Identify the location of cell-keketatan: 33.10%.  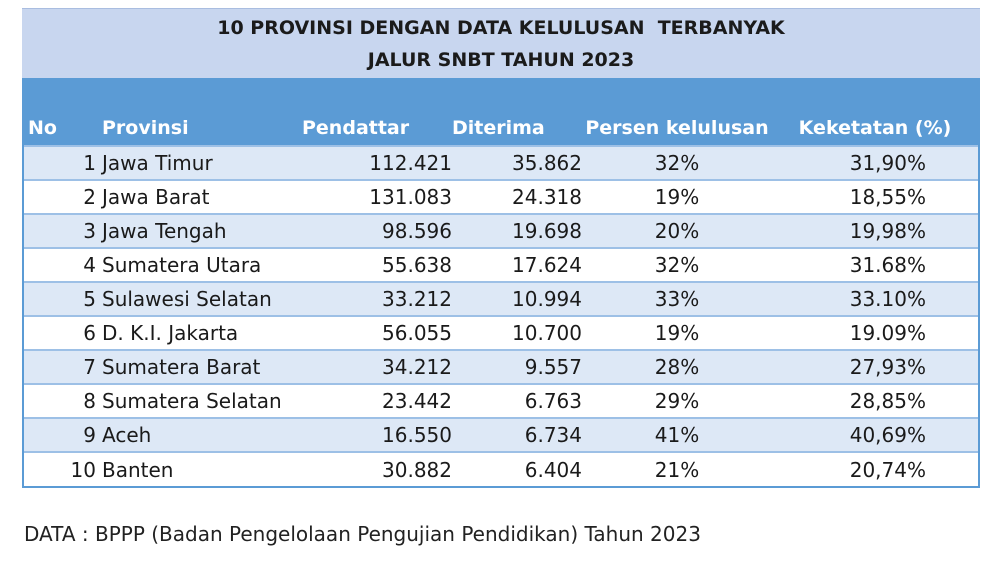
(887, 299).